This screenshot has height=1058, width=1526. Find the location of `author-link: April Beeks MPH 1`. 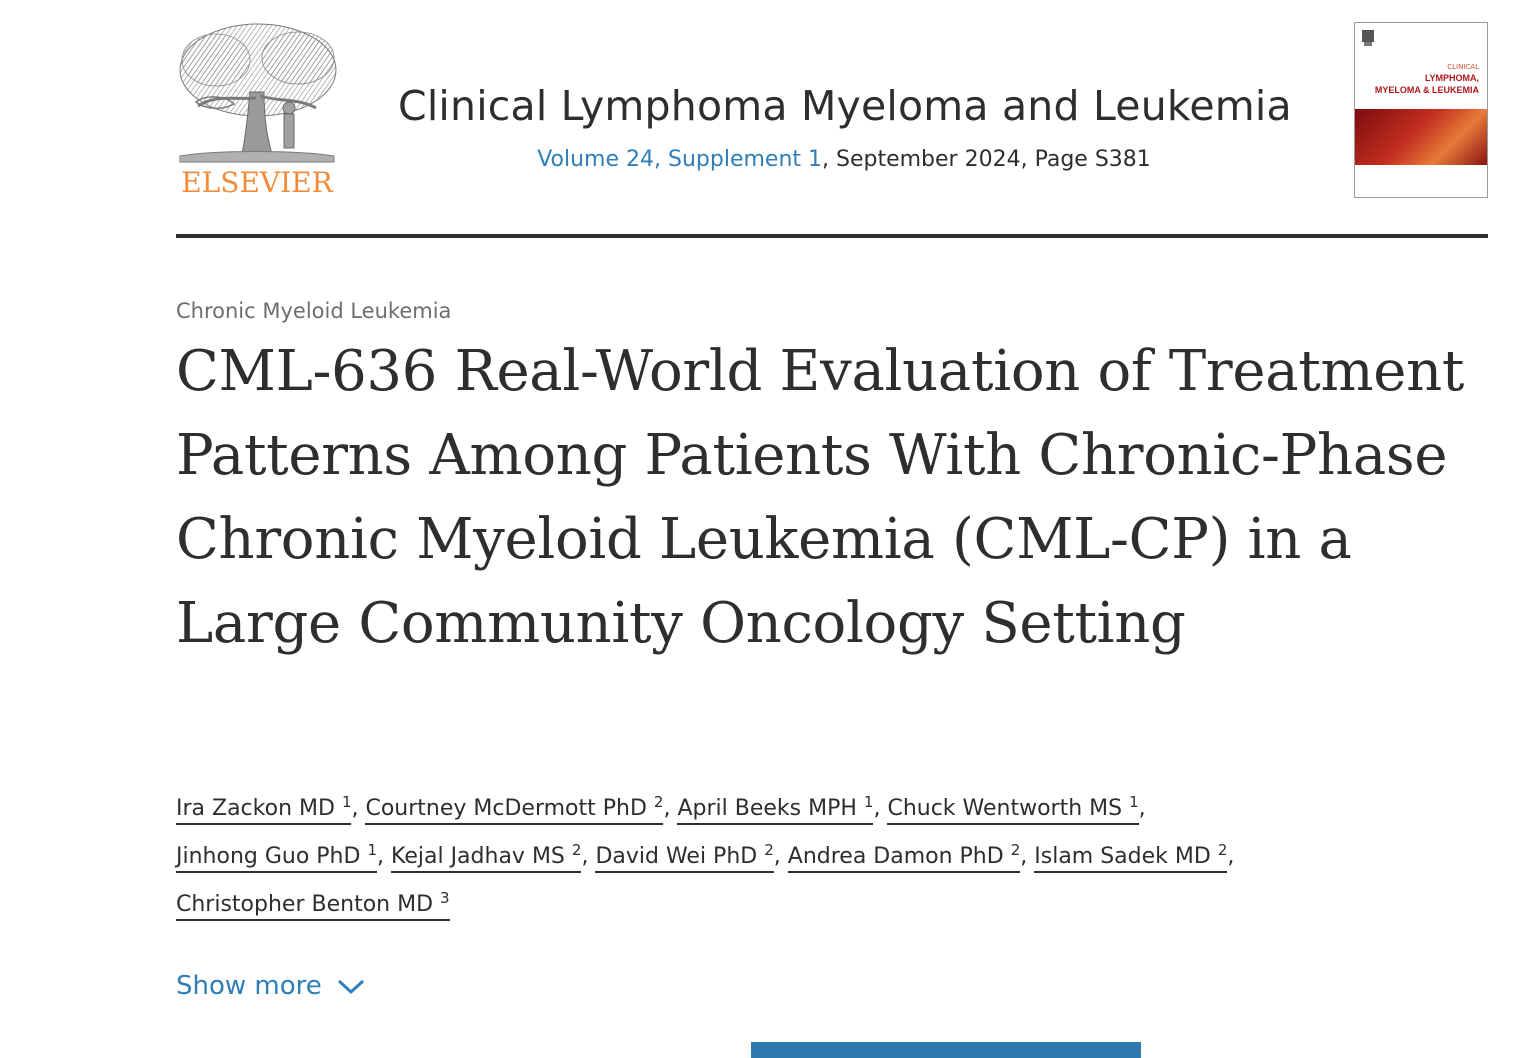

author-link: April Beeks MPH 1 is located at coordinates (775, 809).